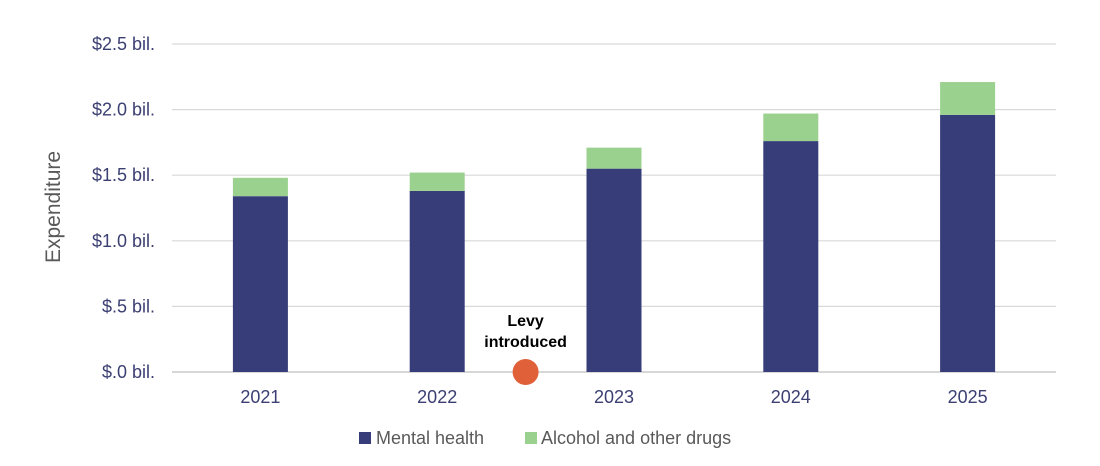  I want to click on y-tick-label-2: $1.0 bil., so click(123, 241).